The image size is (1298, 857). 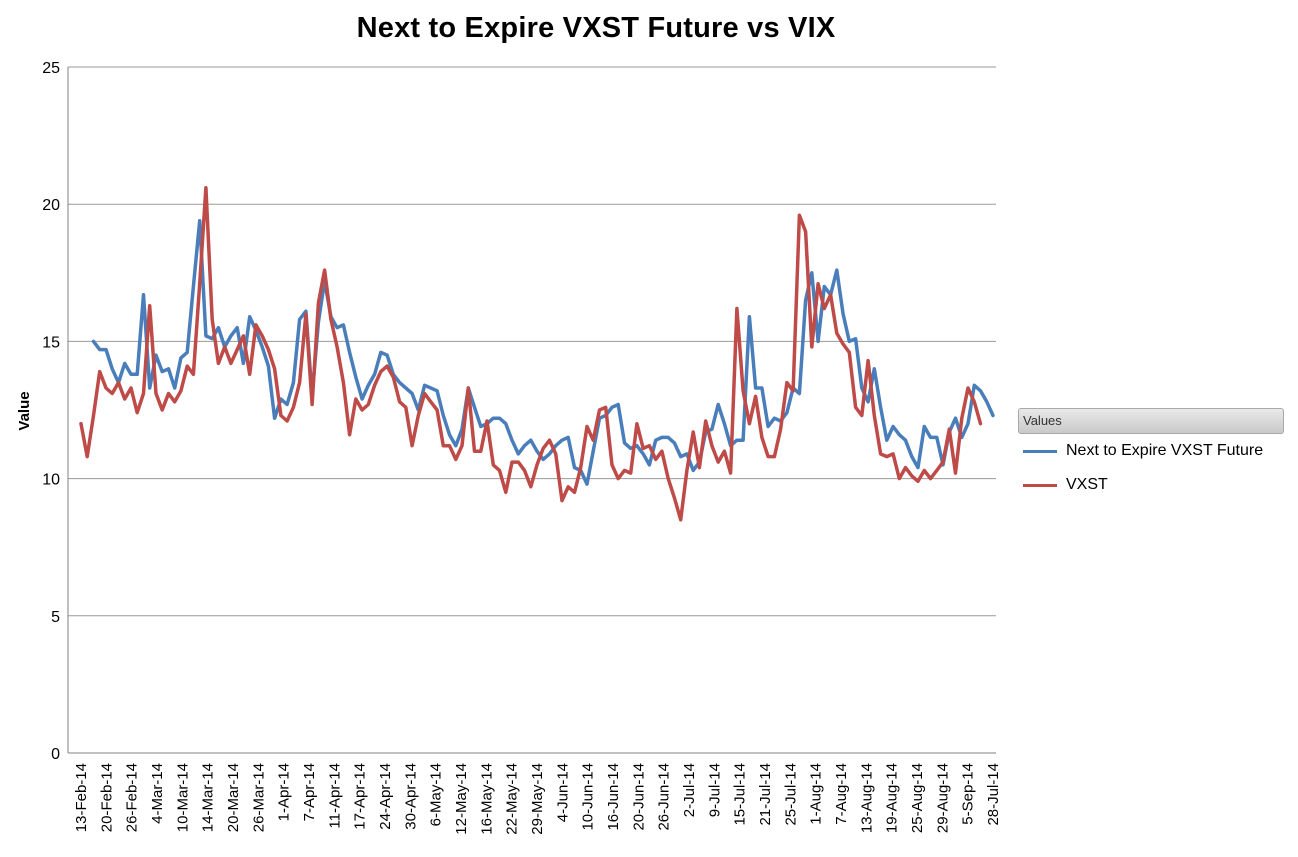 I want to click on x-tick-label: 1-Apr-14, so click(x=284, y=792).